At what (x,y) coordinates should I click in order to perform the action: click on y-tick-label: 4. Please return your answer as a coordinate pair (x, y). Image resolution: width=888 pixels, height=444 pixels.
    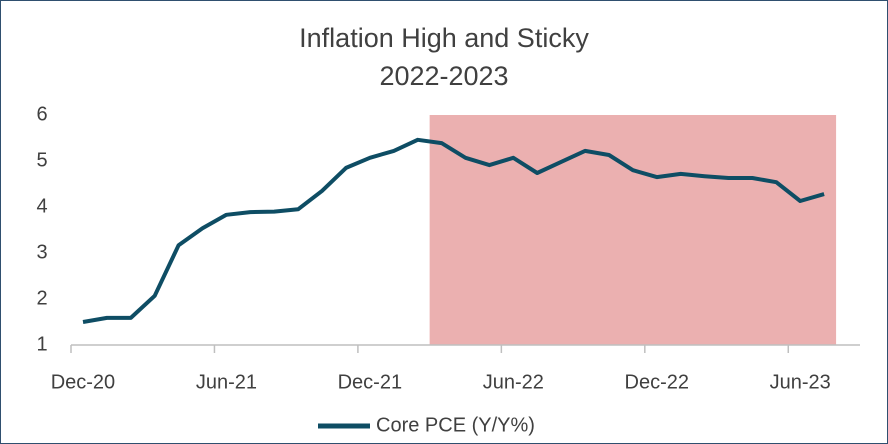
    Looking at the image, I should click on (41, 206).